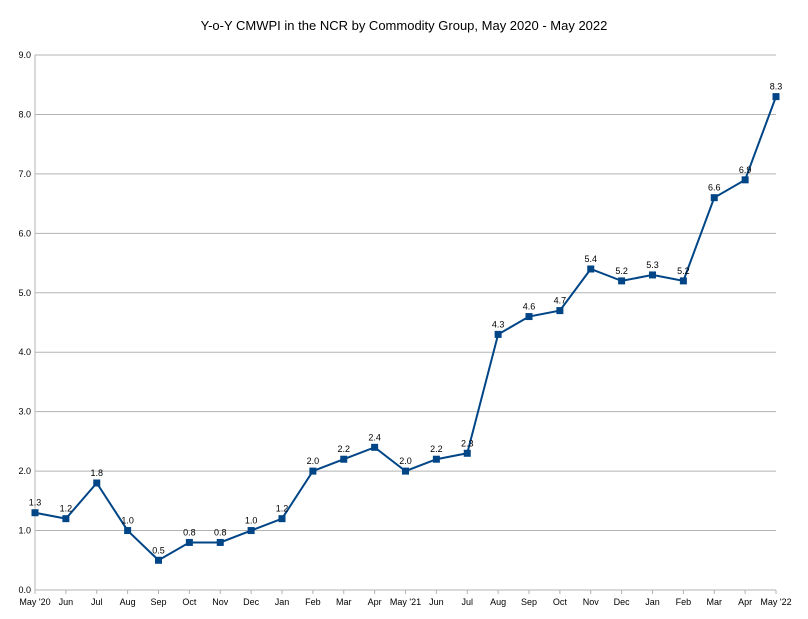  I want to click on data-label: 6.9, so click(745, 170).